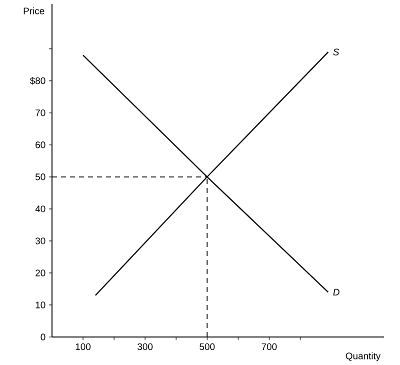  I want to click on series-label: D, so click(336, 292).